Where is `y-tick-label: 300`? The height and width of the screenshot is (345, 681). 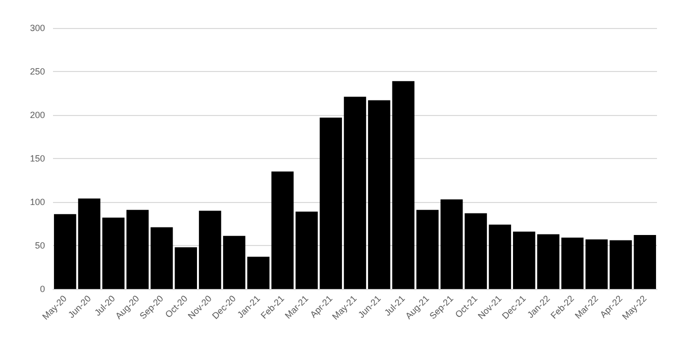
y-tick-label: 300 is located at coordinates (37, 28).